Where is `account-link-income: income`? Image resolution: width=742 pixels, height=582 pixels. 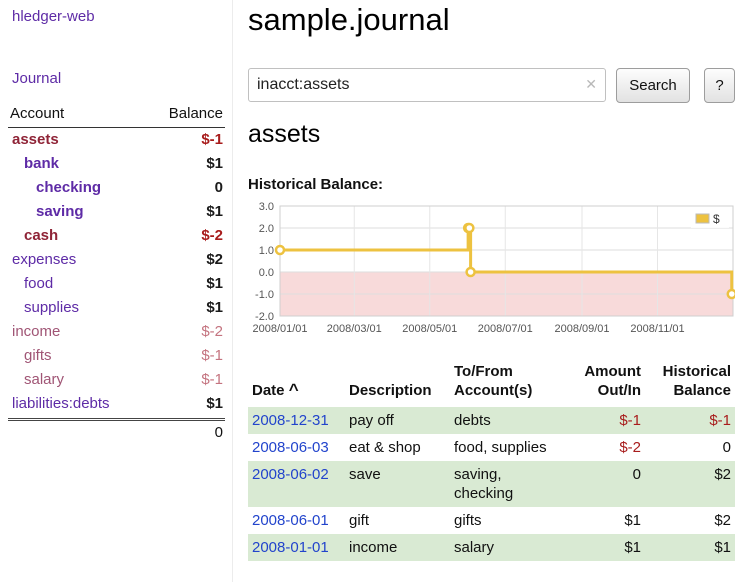 account-link-income: income is located at coordinates (36, 331).